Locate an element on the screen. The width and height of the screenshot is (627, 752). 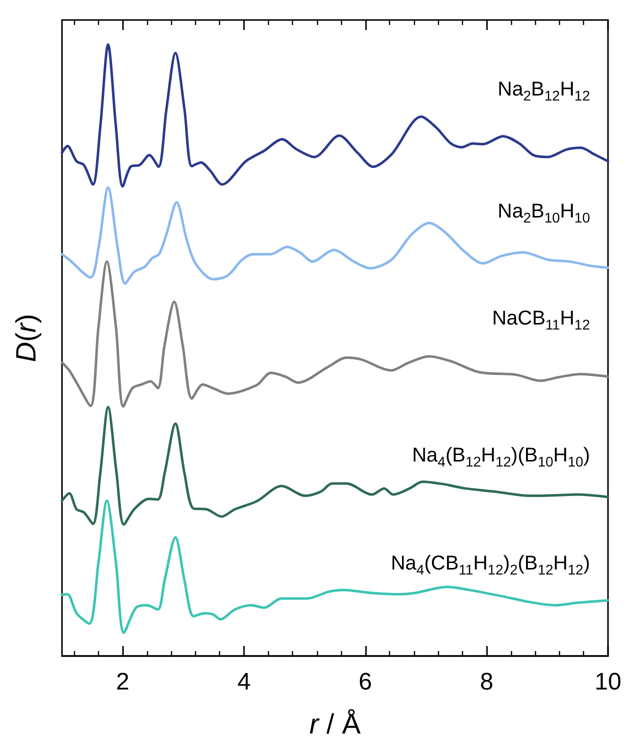
x-axis-title: r / Å is located at coordinates (335, 724).